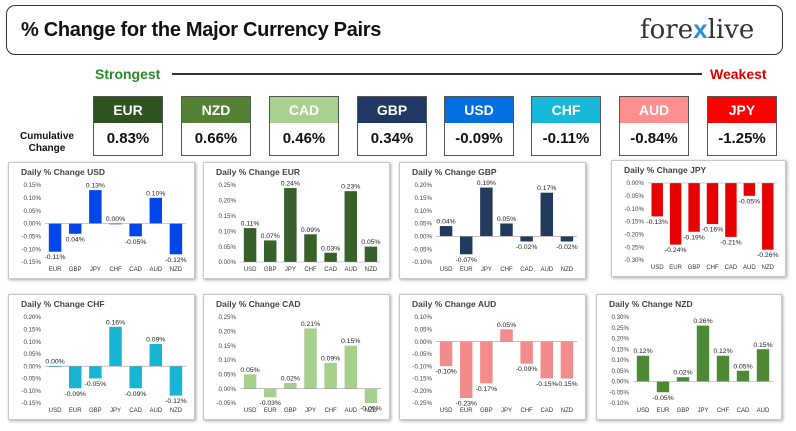 Image resolution: width=796 pixels, height=431 pixels. Describe the element at coordinates (454, 172) in the screenshot. I see `chart-title: Daily % Change GBP` at that location.